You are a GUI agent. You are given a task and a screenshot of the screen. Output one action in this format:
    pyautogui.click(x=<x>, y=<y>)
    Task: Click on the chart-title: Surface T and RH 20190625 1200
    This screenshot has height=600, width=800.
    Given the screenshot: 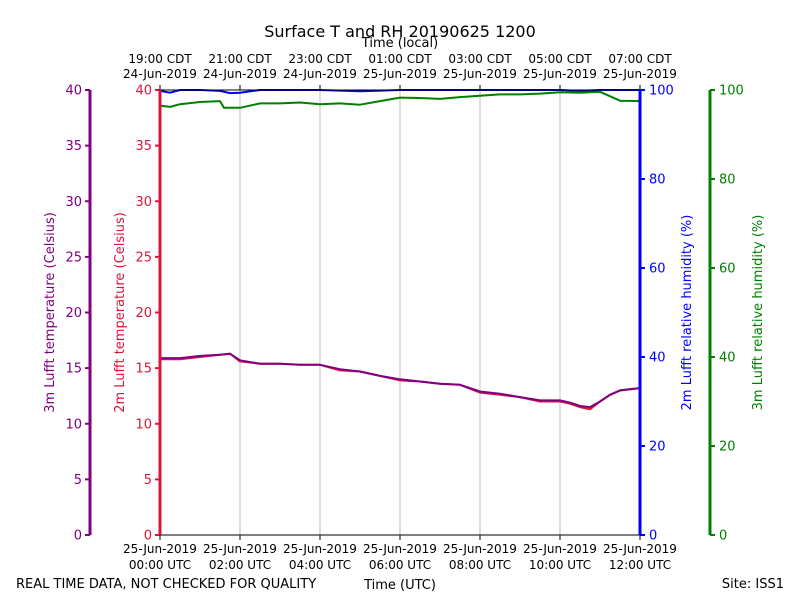 What is the action you would take?
    pyautogui.click(x=400, y=31)
    